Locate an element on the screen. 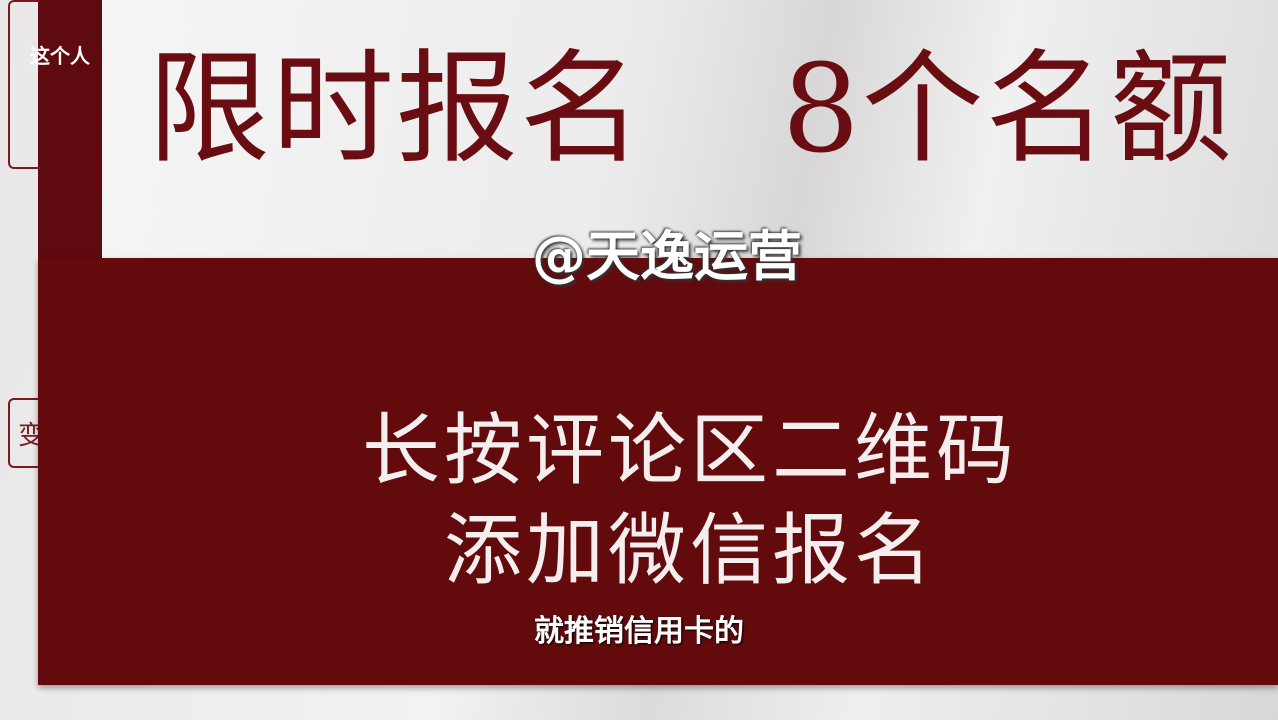 The height and width of the screenshot is (720, 1278). instruction: 添加微信报名 is located at coordinates (689, 551).